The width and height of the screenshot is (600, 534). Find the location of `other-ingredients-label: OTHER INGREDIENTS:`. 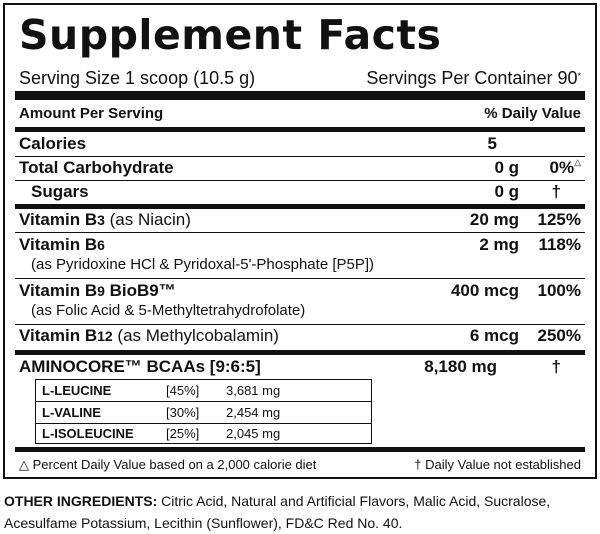

other-ingredients-label: OTHER INGREDIENTS: is located at coordinates (81, 501).